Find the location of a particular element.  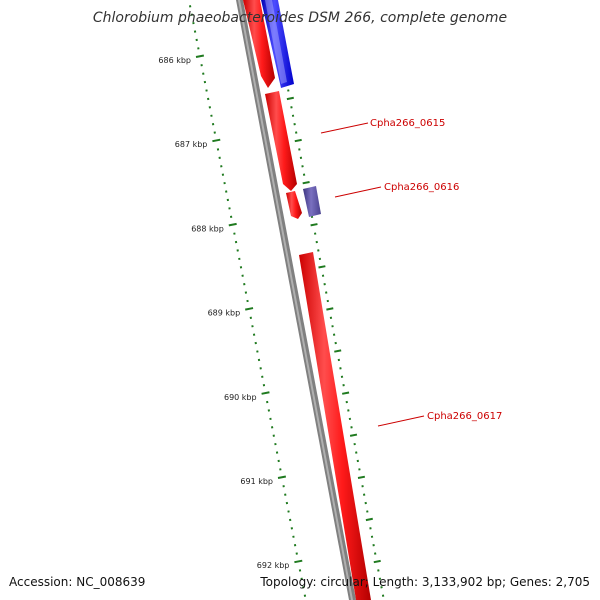

scale-label-690: 690 kbp is located at coordinates (240, 397).